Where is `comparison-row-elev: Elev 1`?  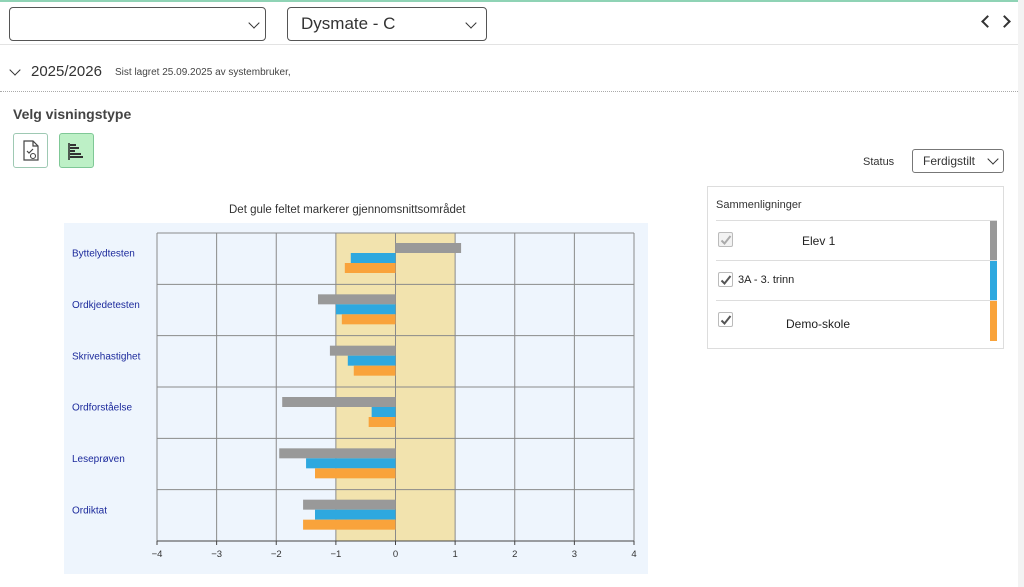
comparison-row-elev: Elev 1 is located at coordinates (856, 240).